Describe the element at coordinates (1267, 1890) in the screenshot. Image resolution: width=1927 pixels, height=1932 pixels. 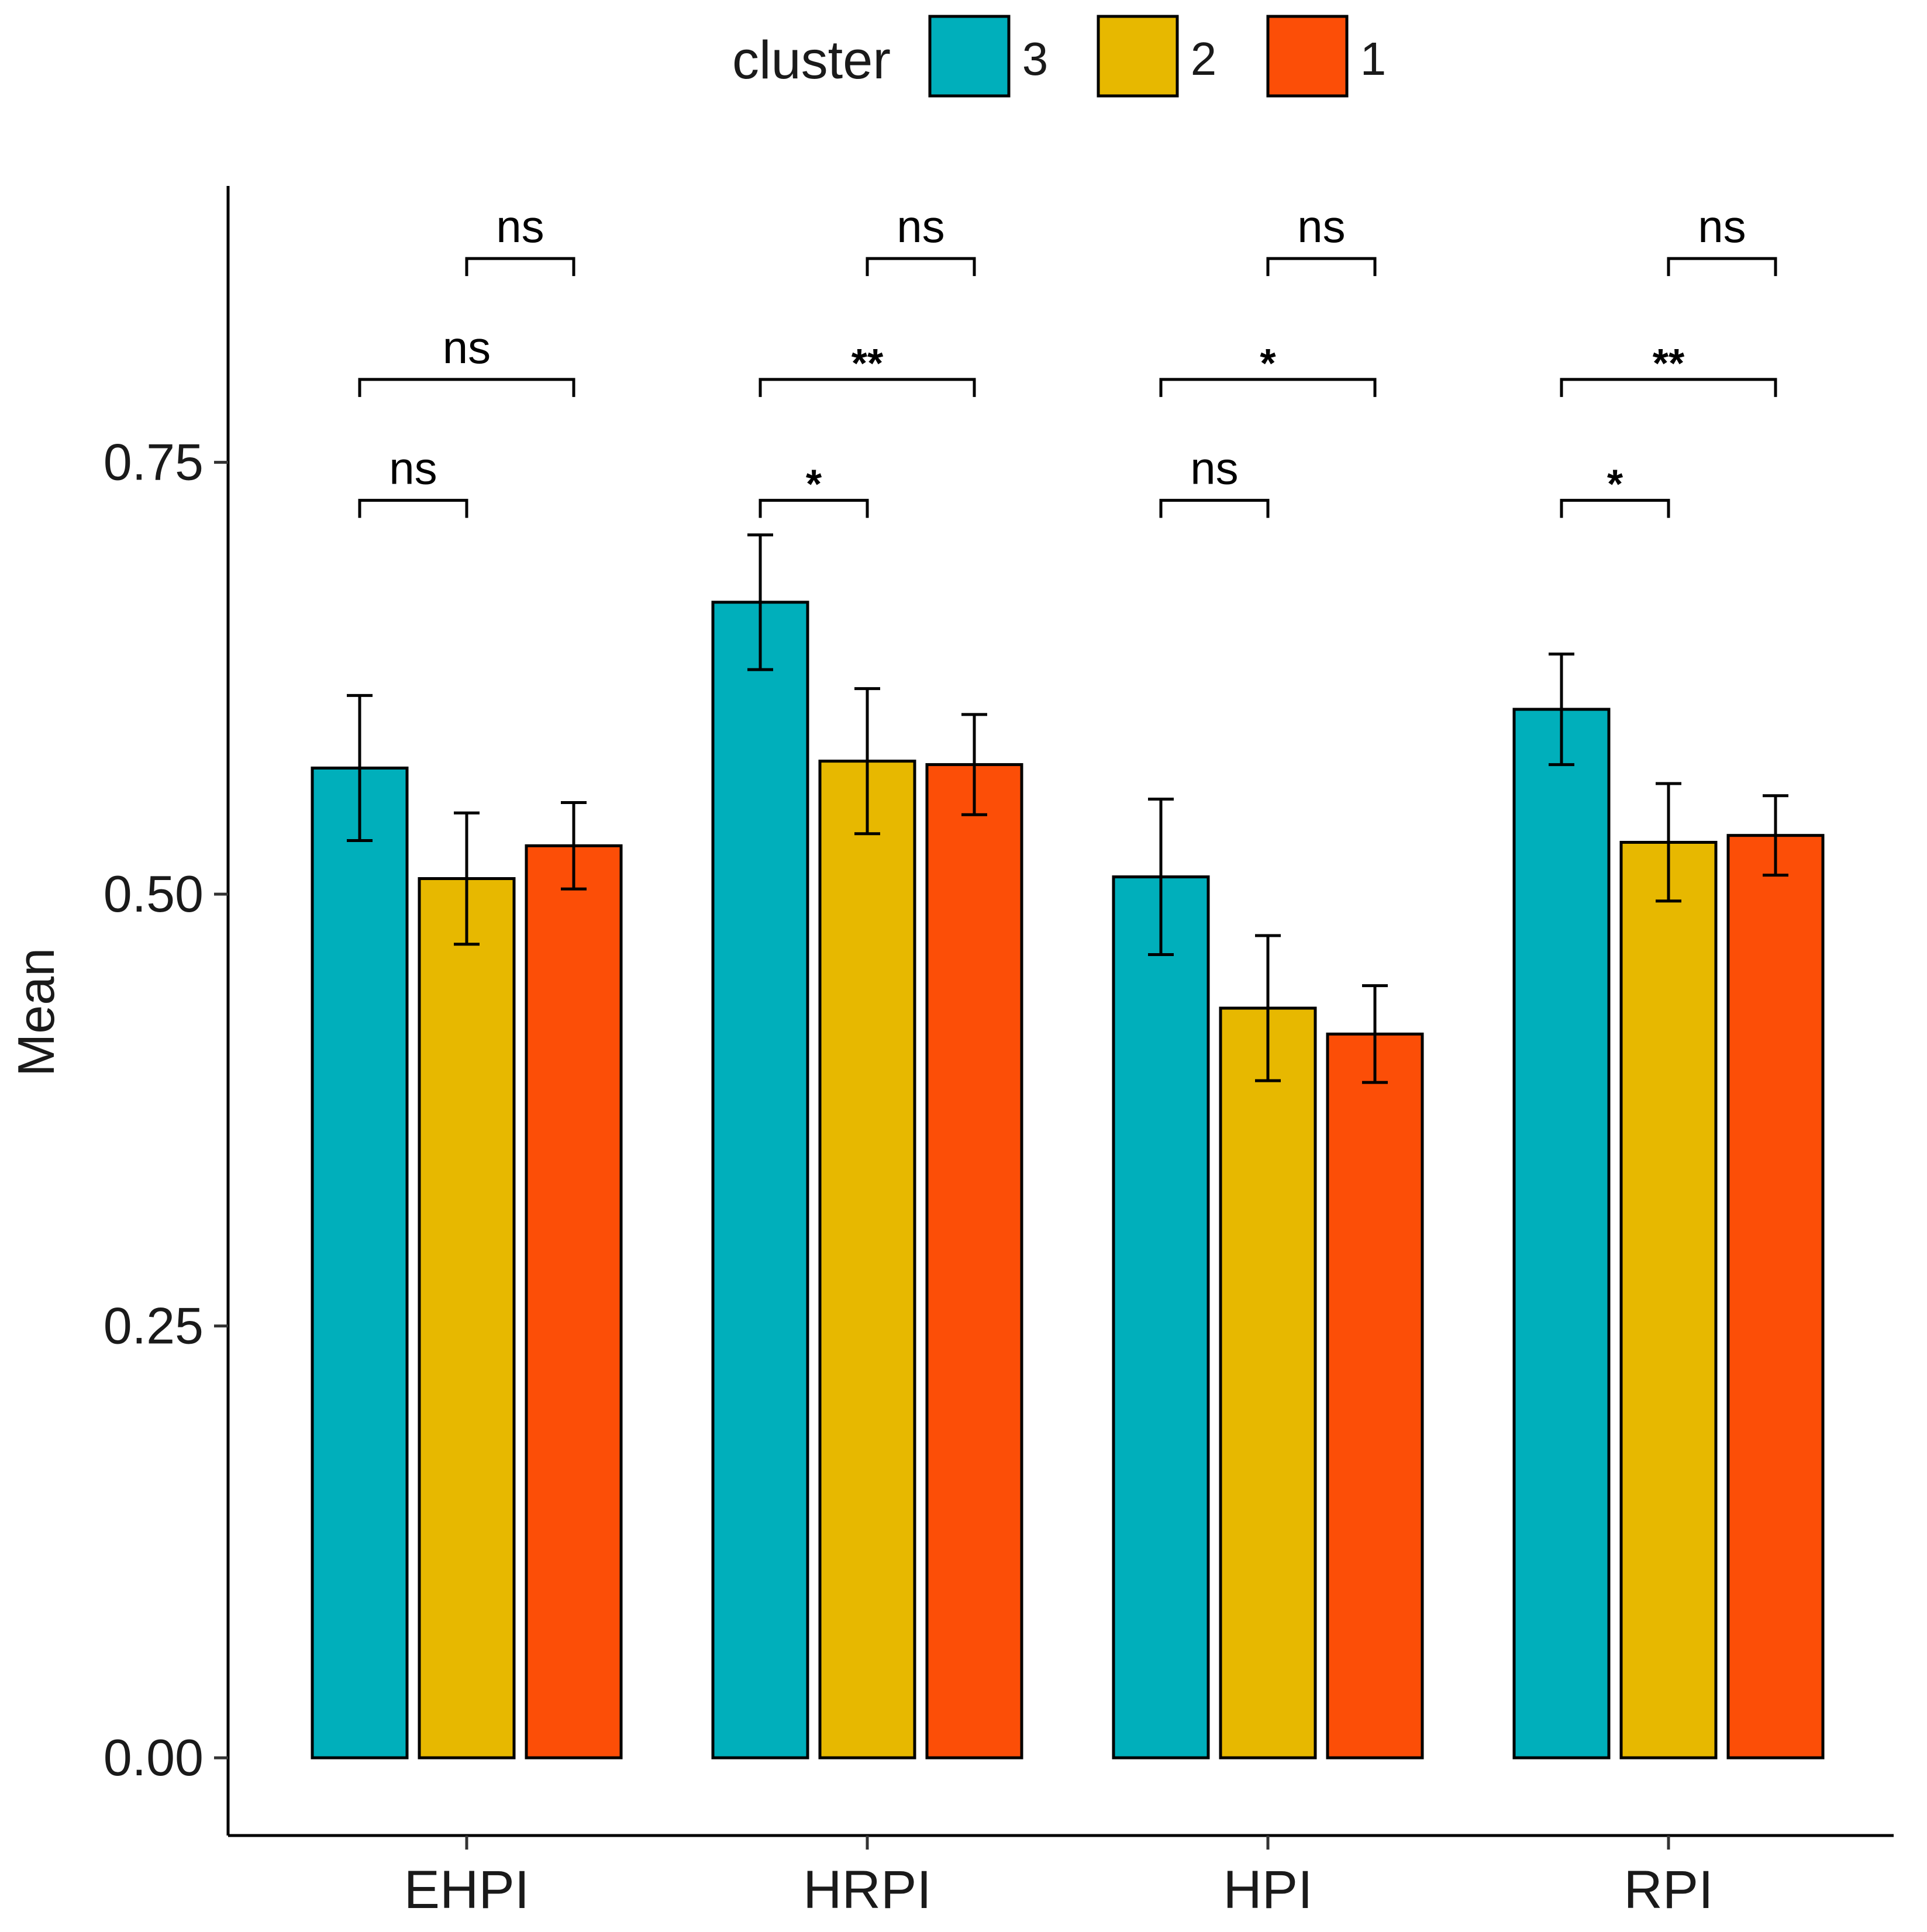
I see `x-tick-label: HPI` at that location.